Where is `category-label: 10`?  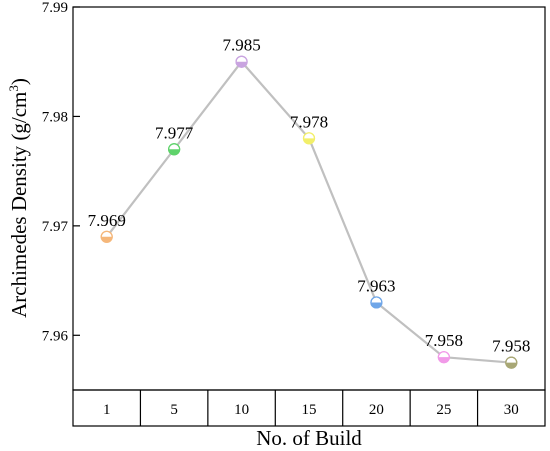
category-label: 10 is located at coordinates (241, 410).